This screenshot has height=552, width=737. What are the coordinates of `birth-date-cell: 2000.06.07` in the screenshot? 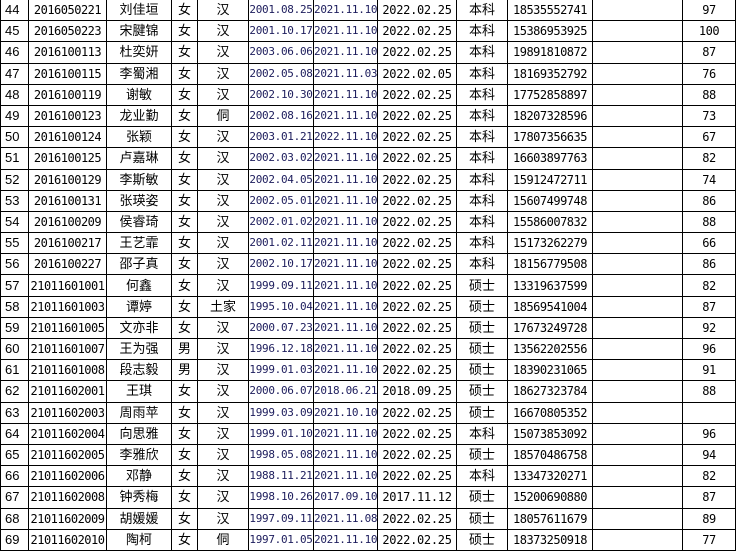 It's located at (281, 391).